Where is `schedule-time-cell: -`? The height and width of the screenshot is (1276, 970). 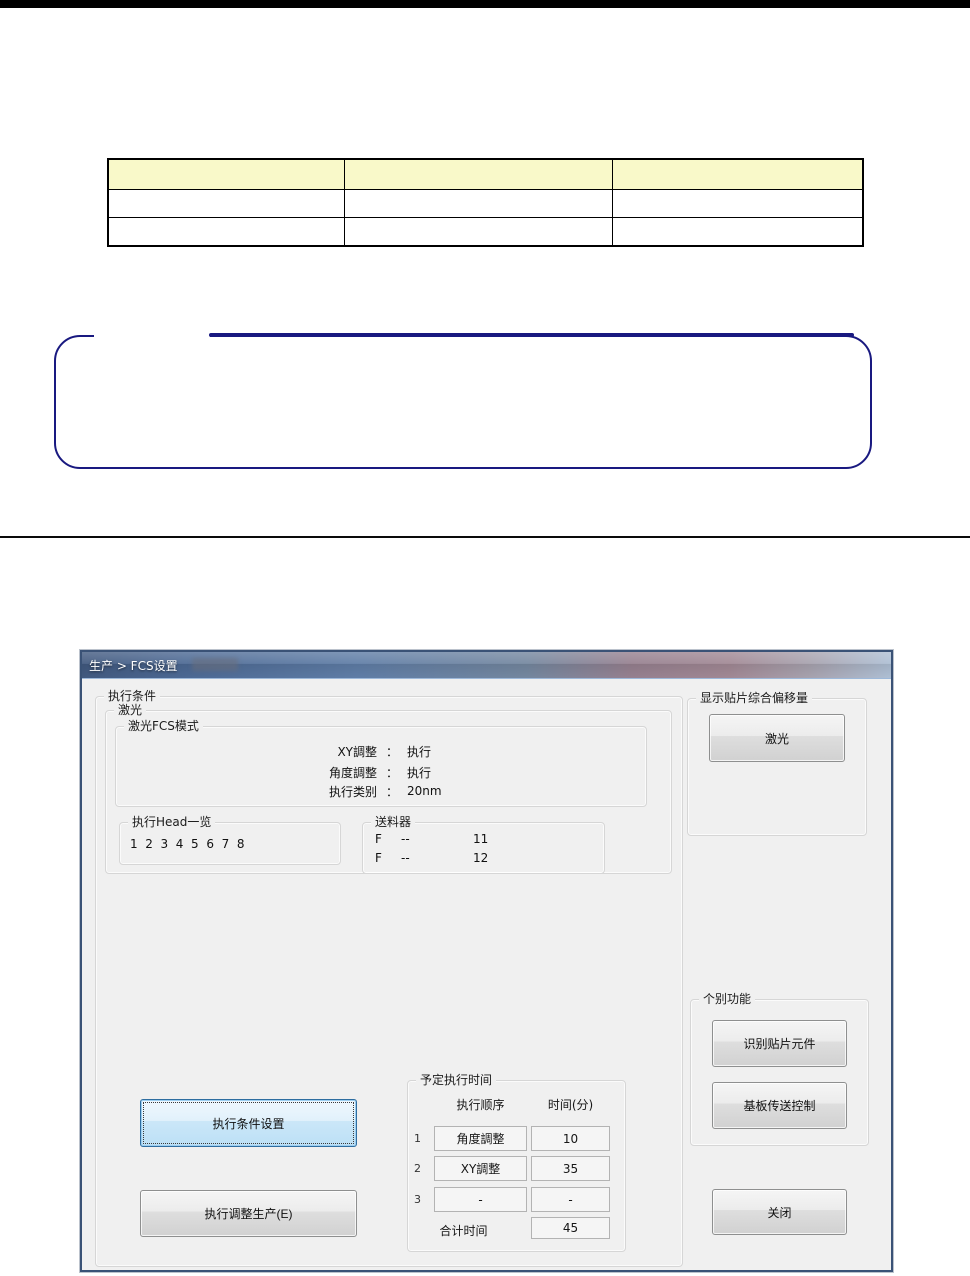
schedule-time-cell: - is located at coordinates (570, 1199).